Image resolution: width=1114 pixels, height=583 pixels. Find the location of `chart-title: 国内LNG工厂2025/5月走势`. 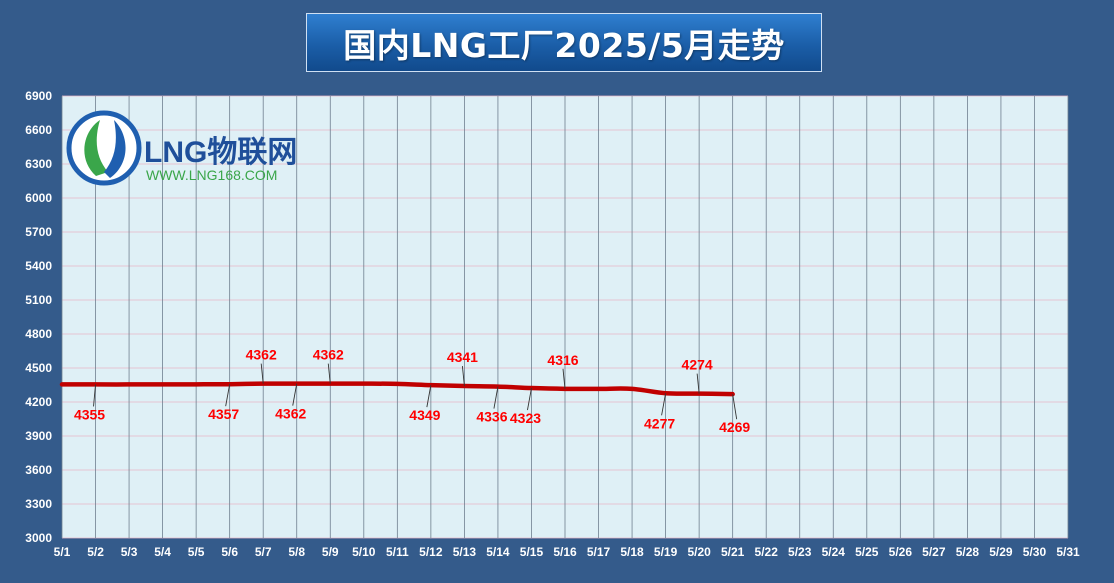

chart-title: 国内LNG工厂2025/5月走势 is located at coordinates (564, 45).